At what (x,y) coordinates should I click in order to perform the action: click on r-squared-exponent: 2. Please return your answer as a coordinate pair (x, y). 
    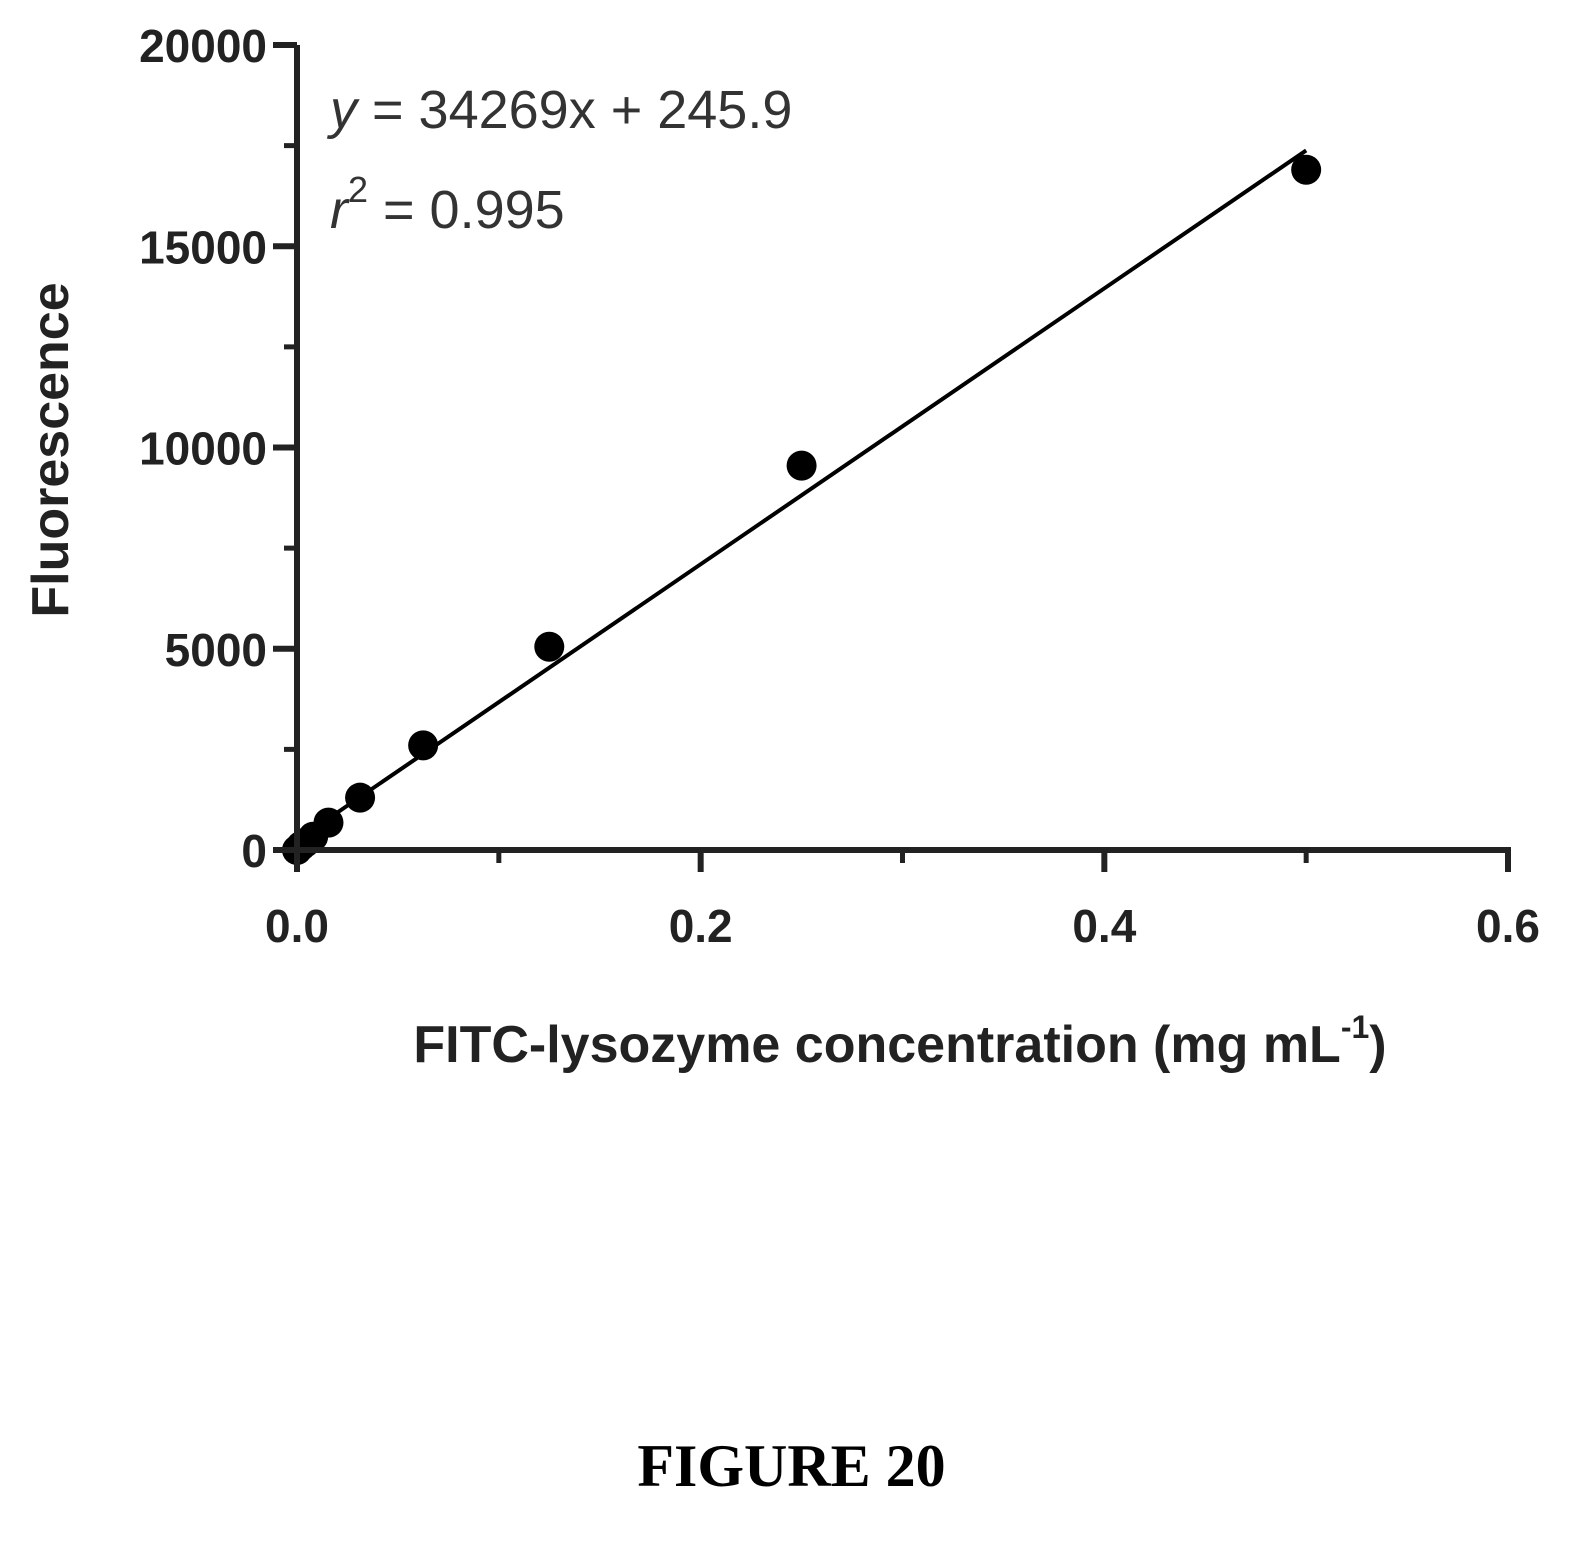
    Looking at the image, I should click on (358, 189).